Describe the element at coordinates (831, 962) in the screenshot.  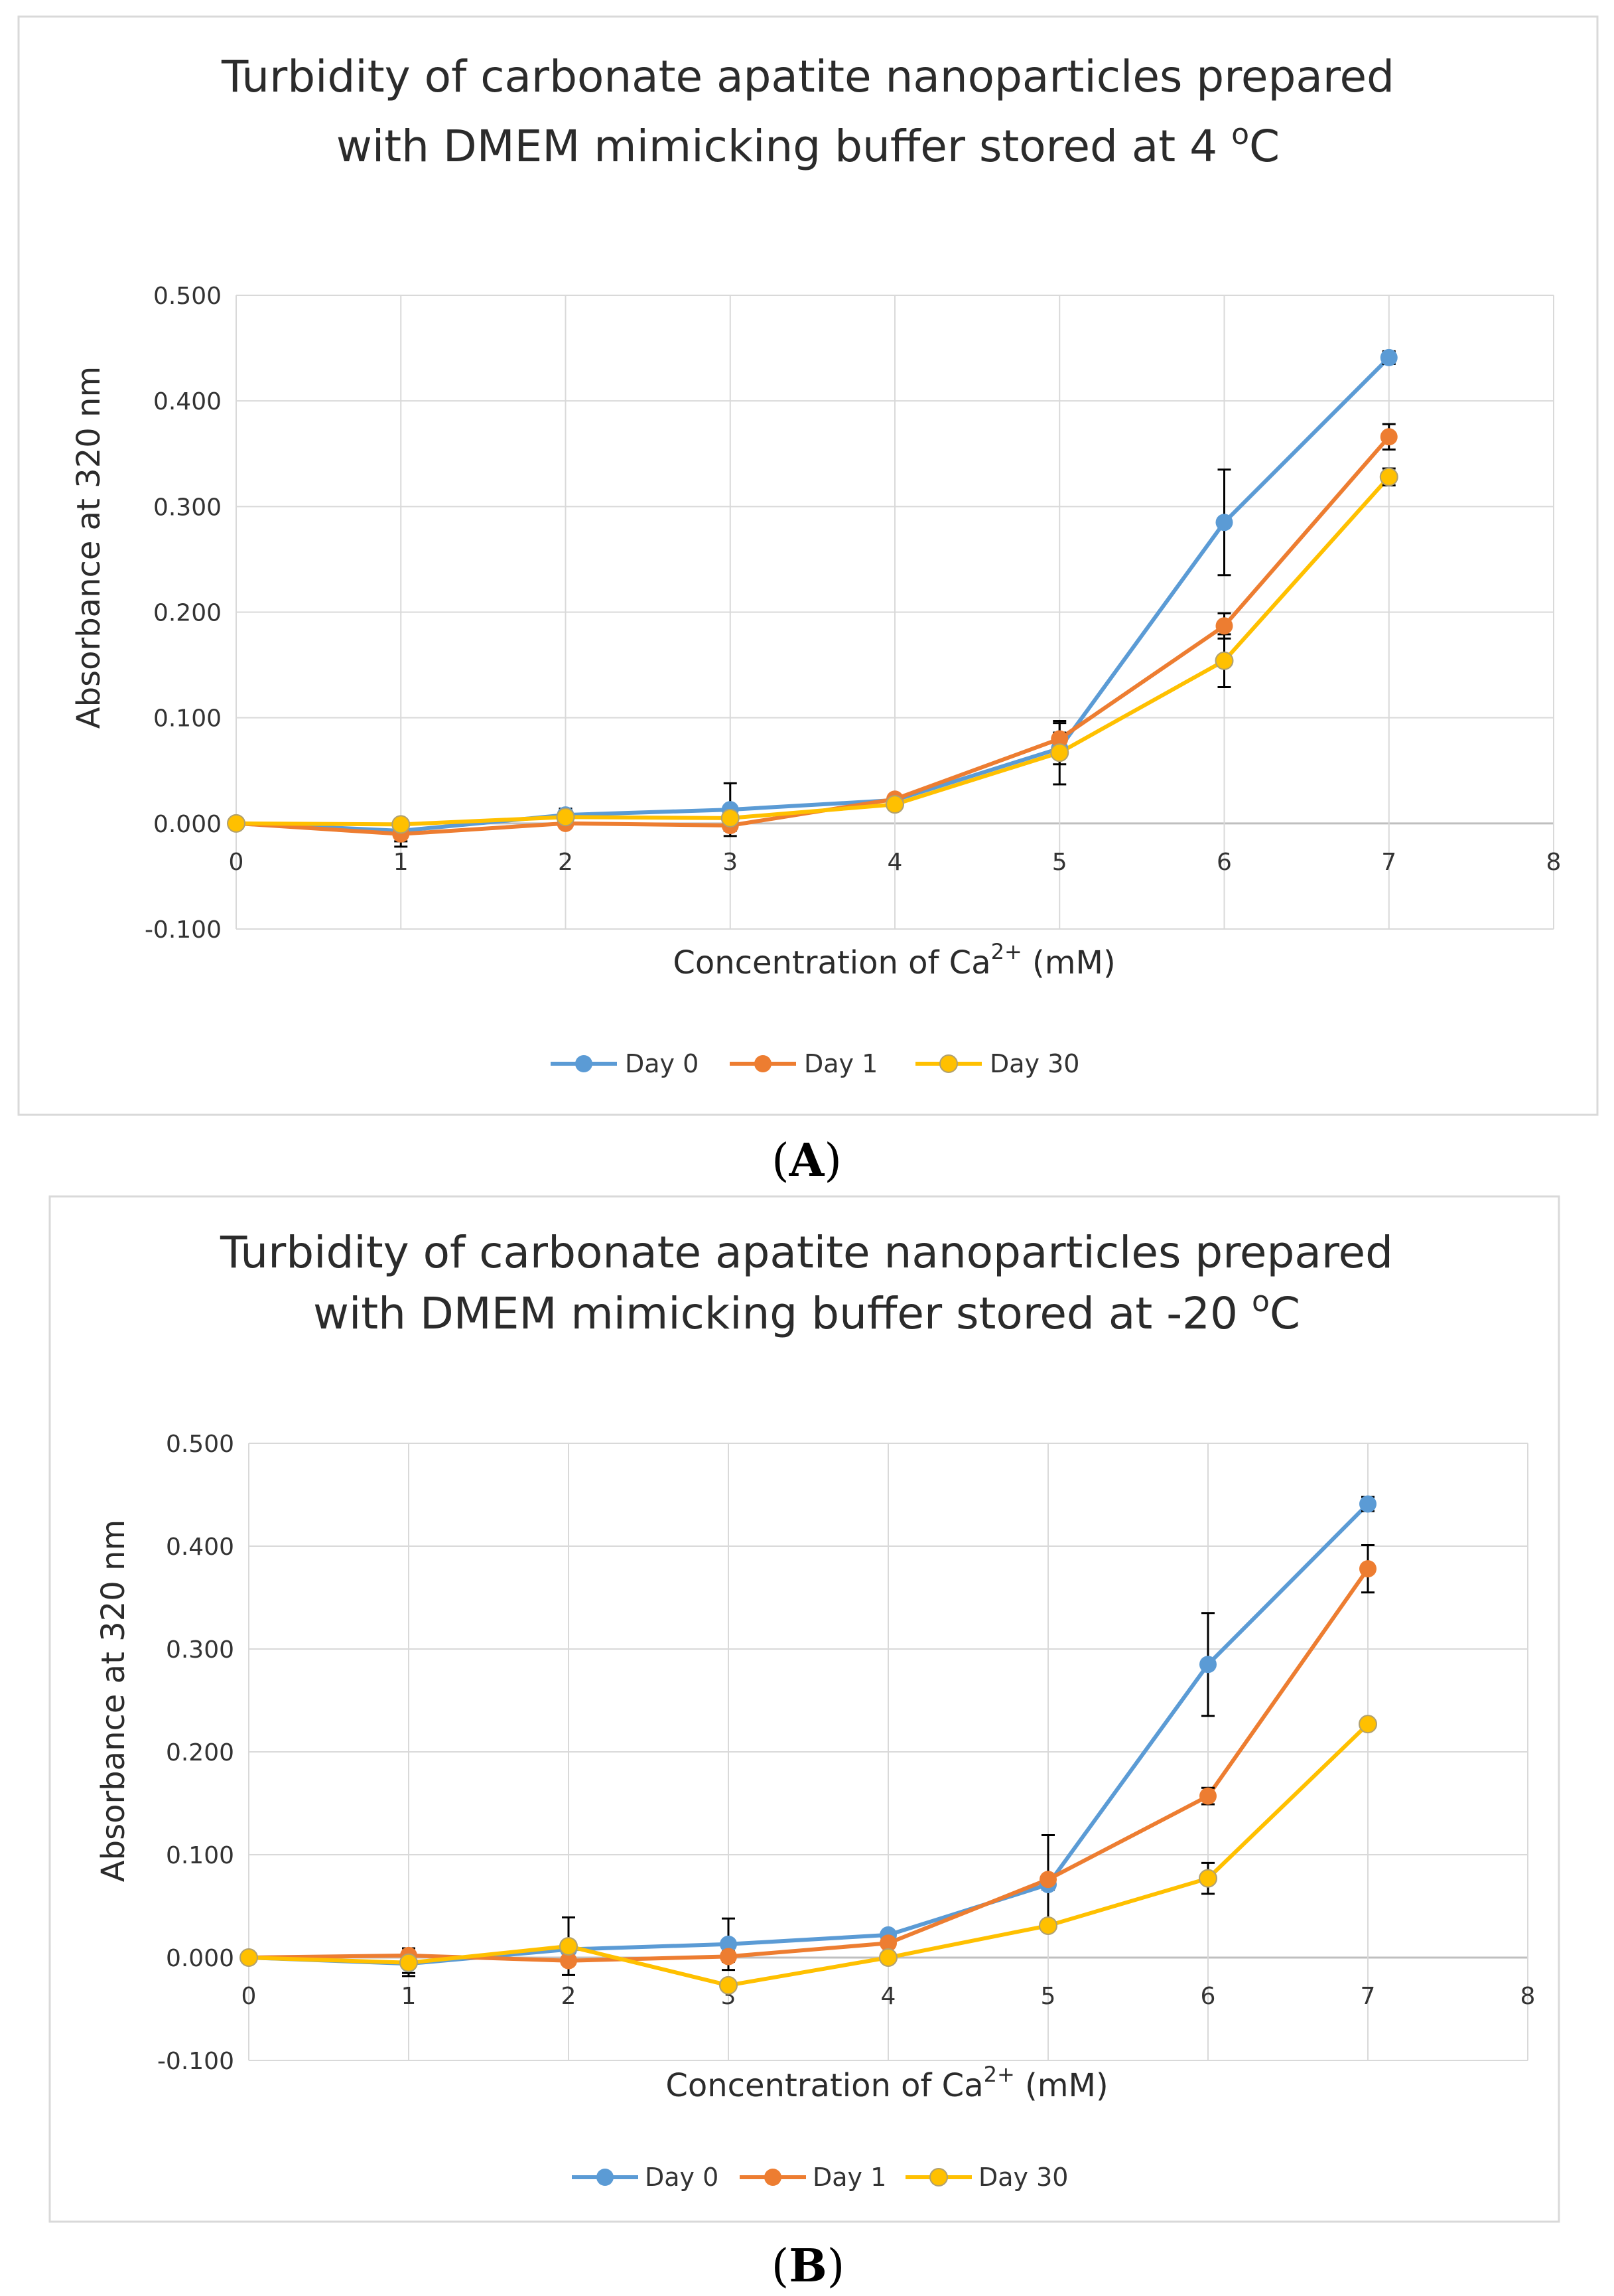
I see `chart-a-x-axis-label-text: Concentration of Ca` at that location.